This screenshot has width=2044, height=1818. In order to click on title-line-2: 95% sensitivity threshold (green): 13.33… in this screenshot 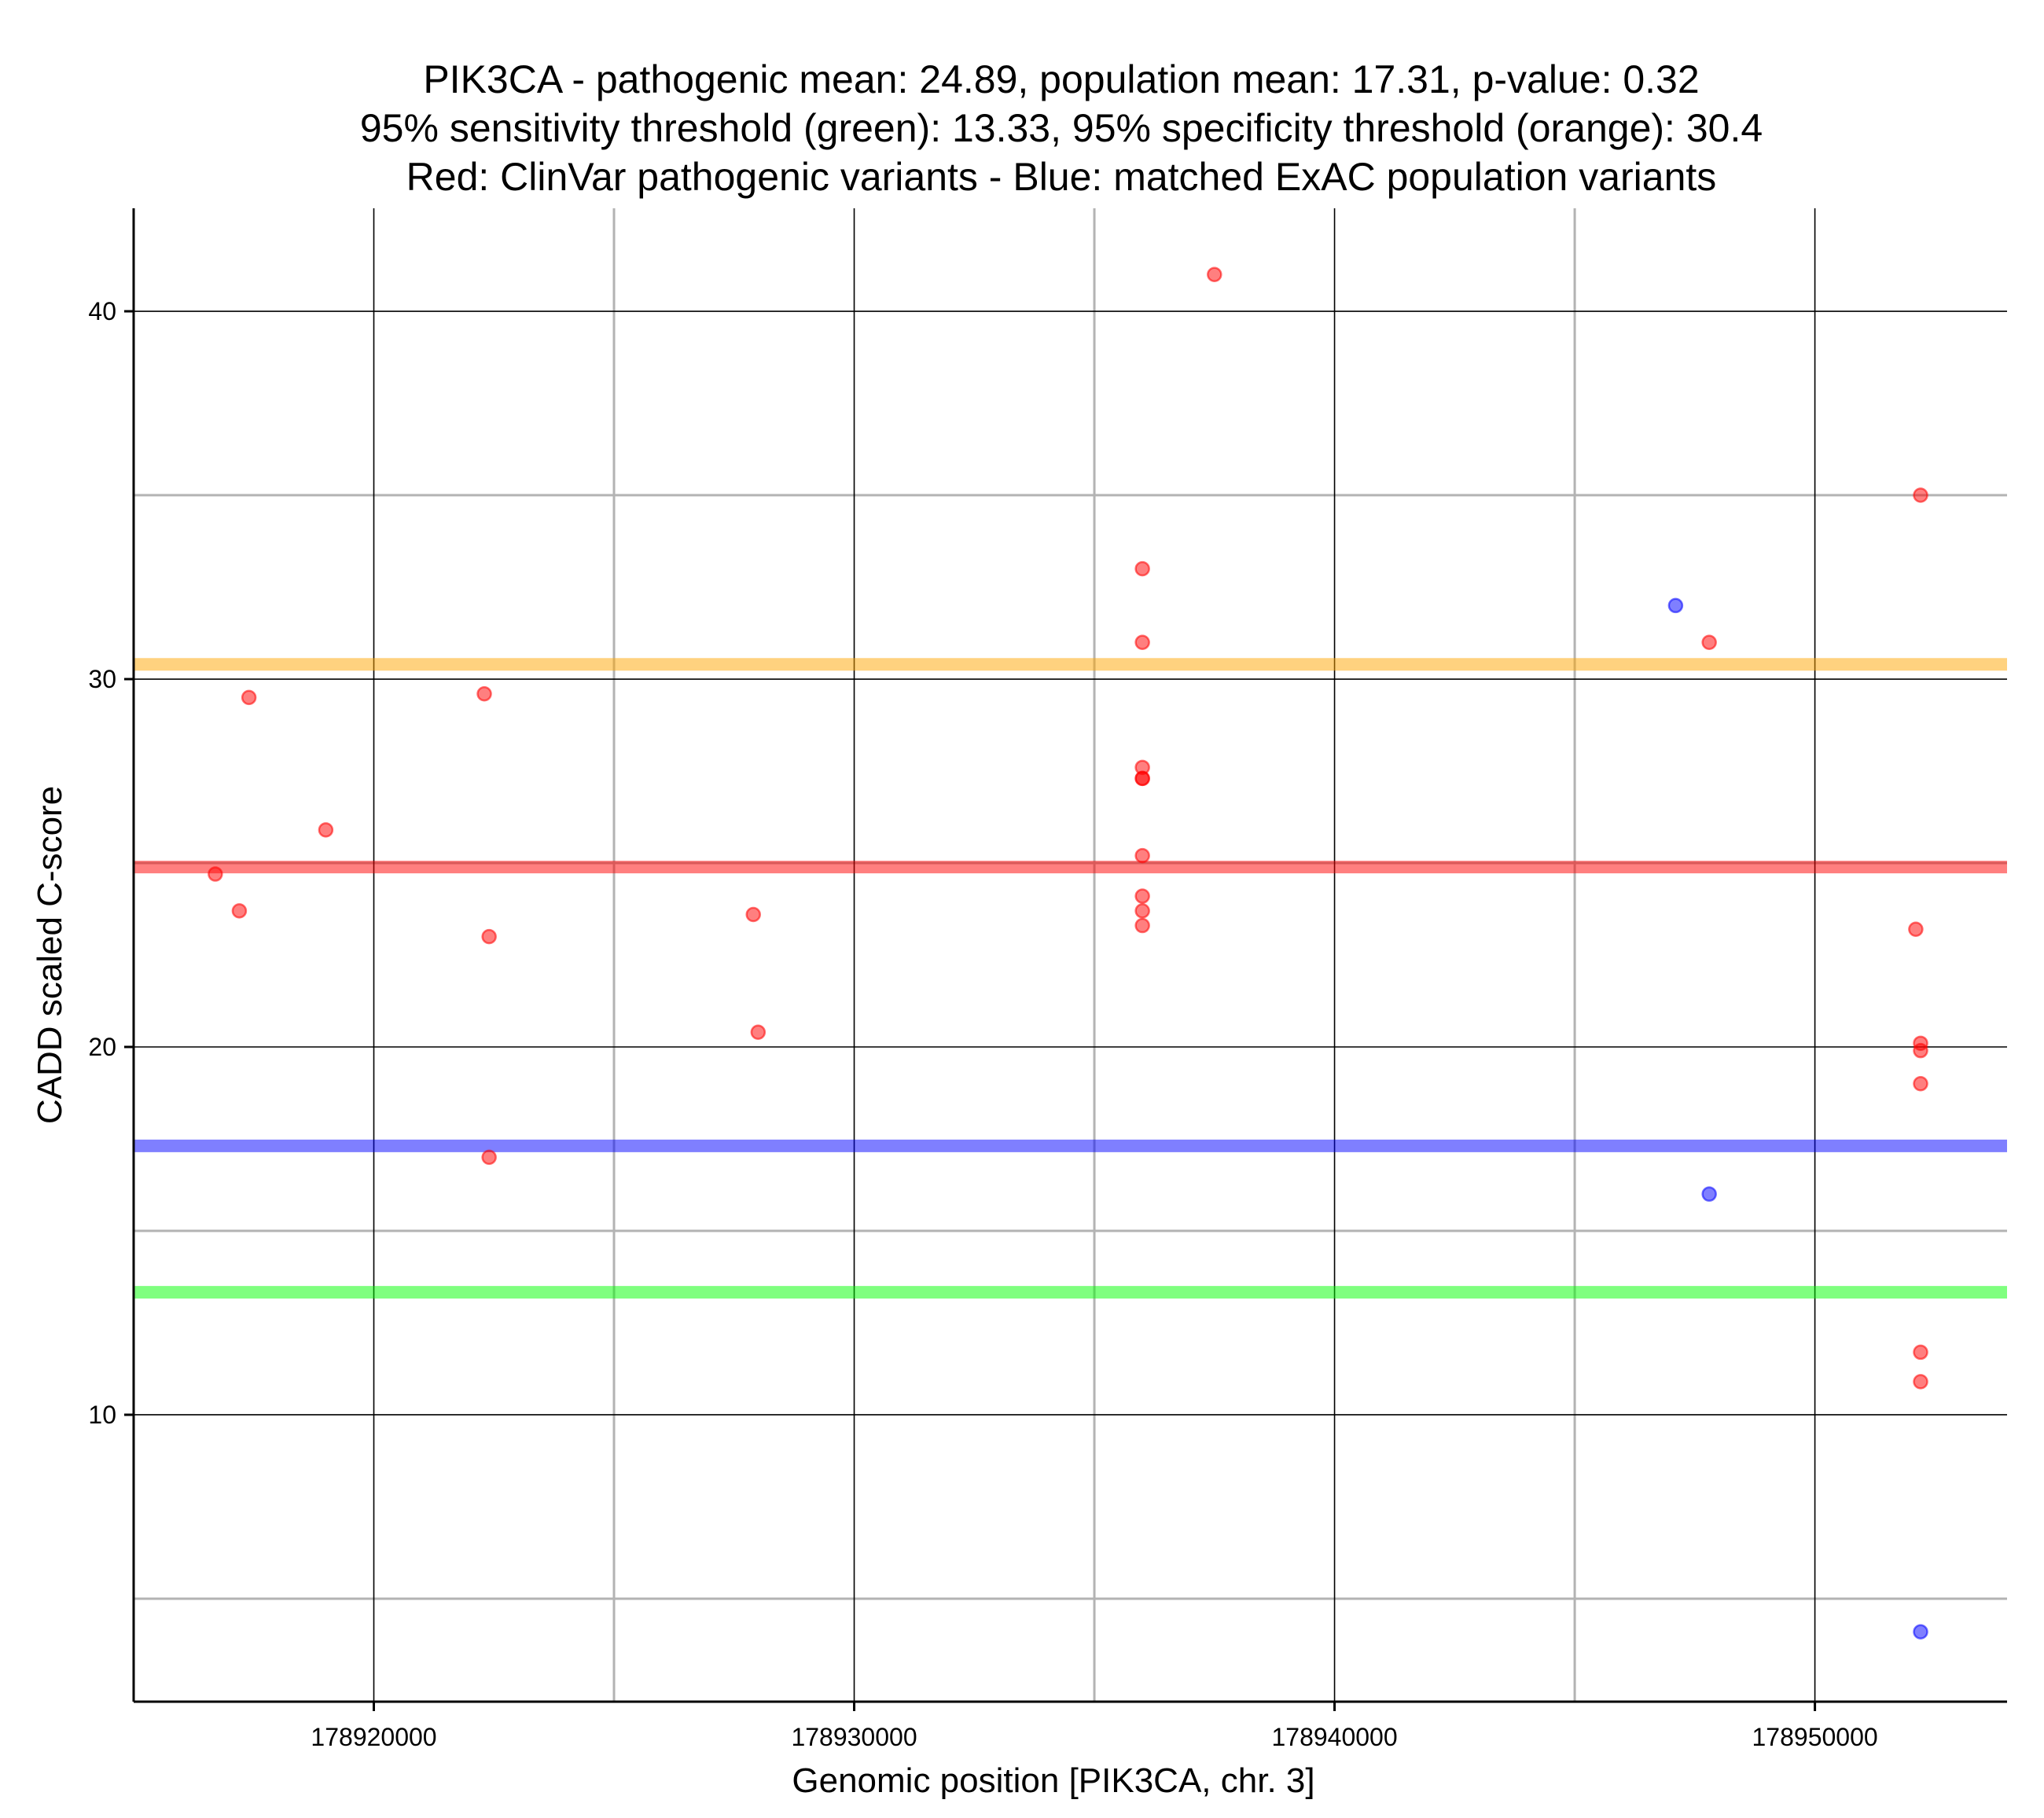, I will do `click(1062, 128)`.